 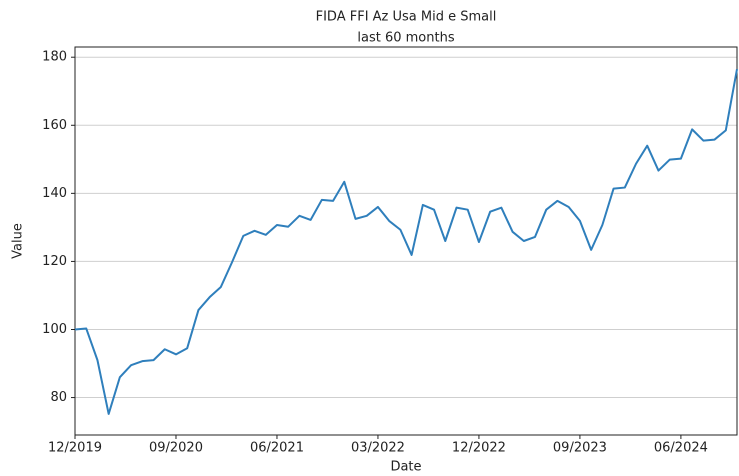 What do you see at coordinates (176, 448) in the screenshot?
I see `x-tick-label: 09/2020` at bounding box center [176, 448].